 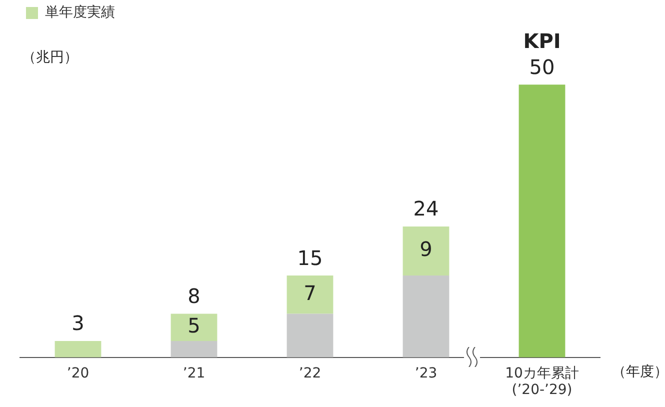 I want to click on y-axis-title: （兆円）, so click(x=50, y=58).